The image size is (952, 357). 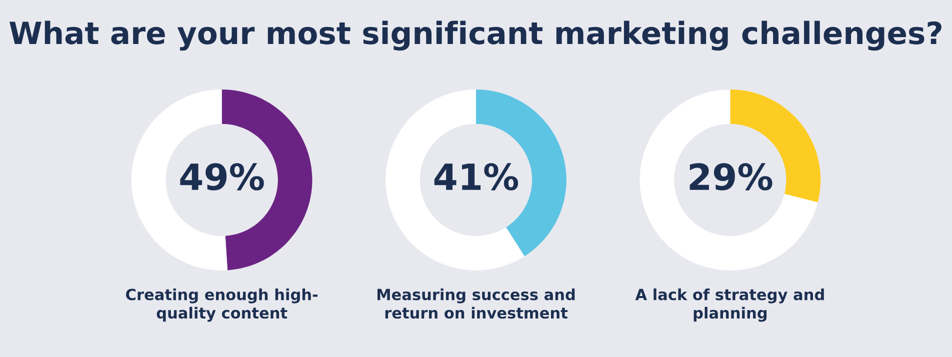 I want to click on text: Measuring success and return on investment, so click(x=476, y=303).